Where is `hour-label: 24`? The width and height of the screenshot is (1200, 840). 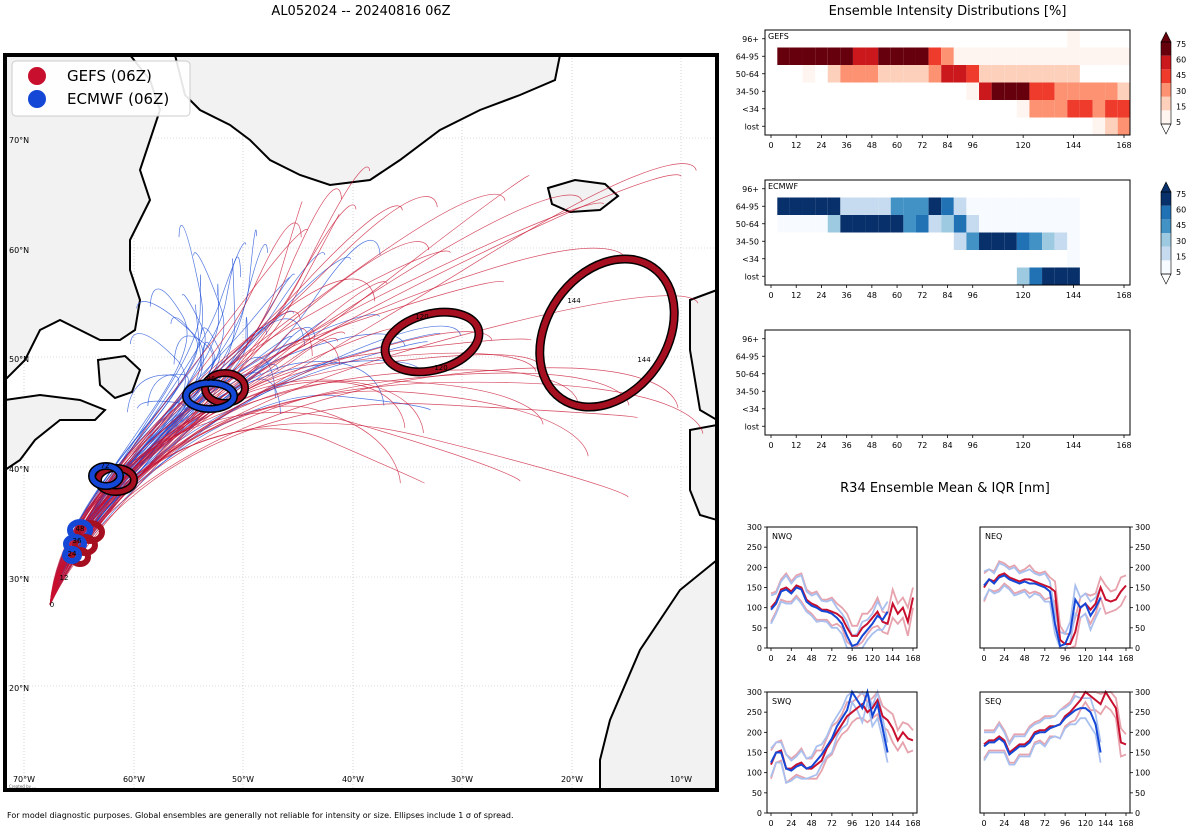
hour-label: 24 is located at coordinates (72, 554).